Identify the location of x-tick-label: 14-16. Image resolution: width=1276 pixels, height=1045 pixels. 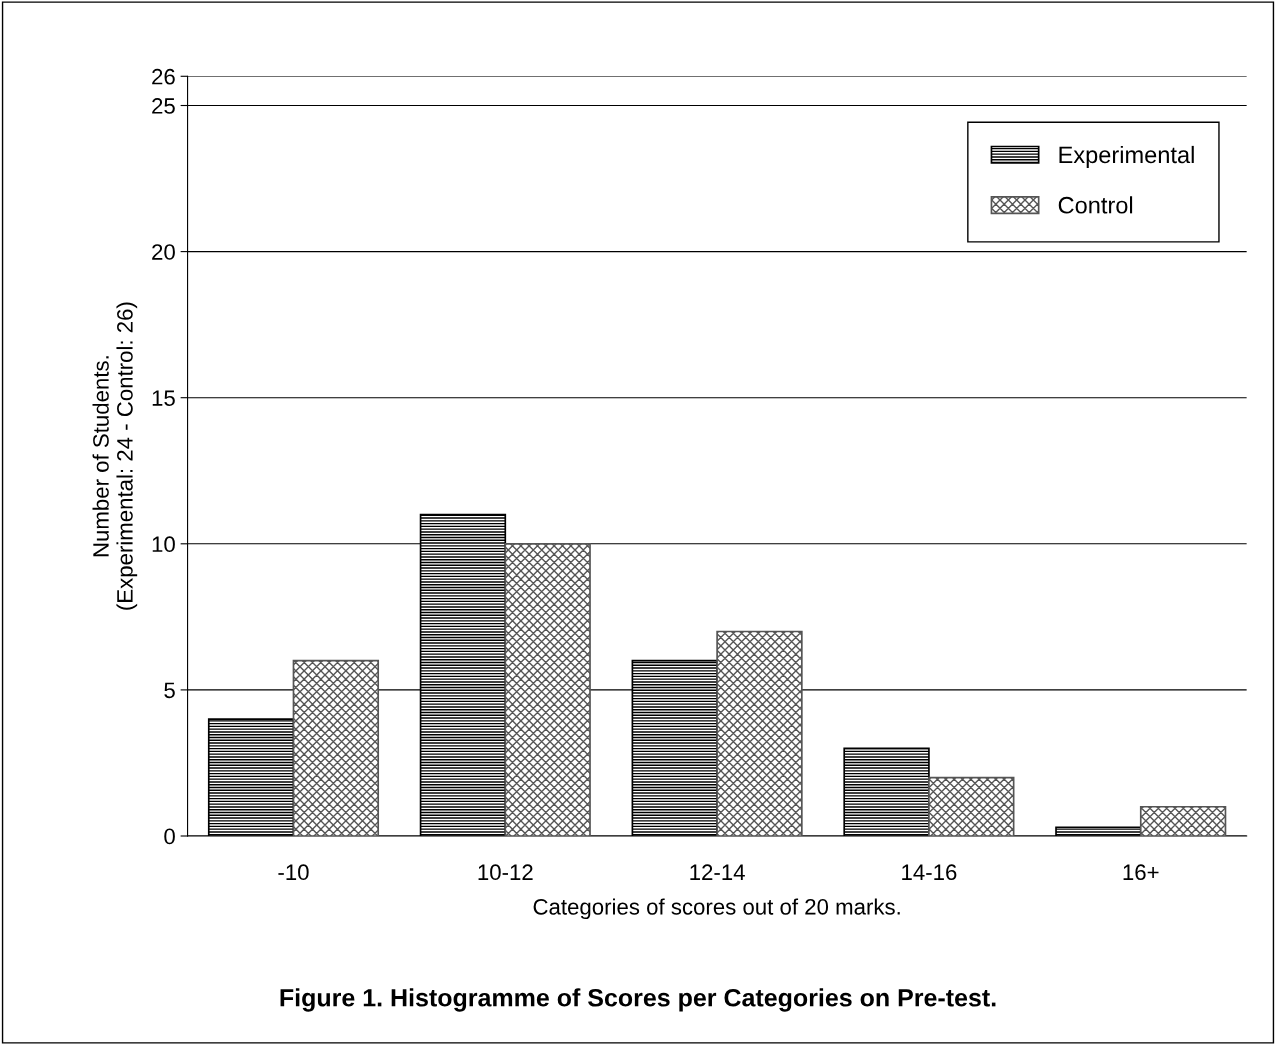
(929, 872).